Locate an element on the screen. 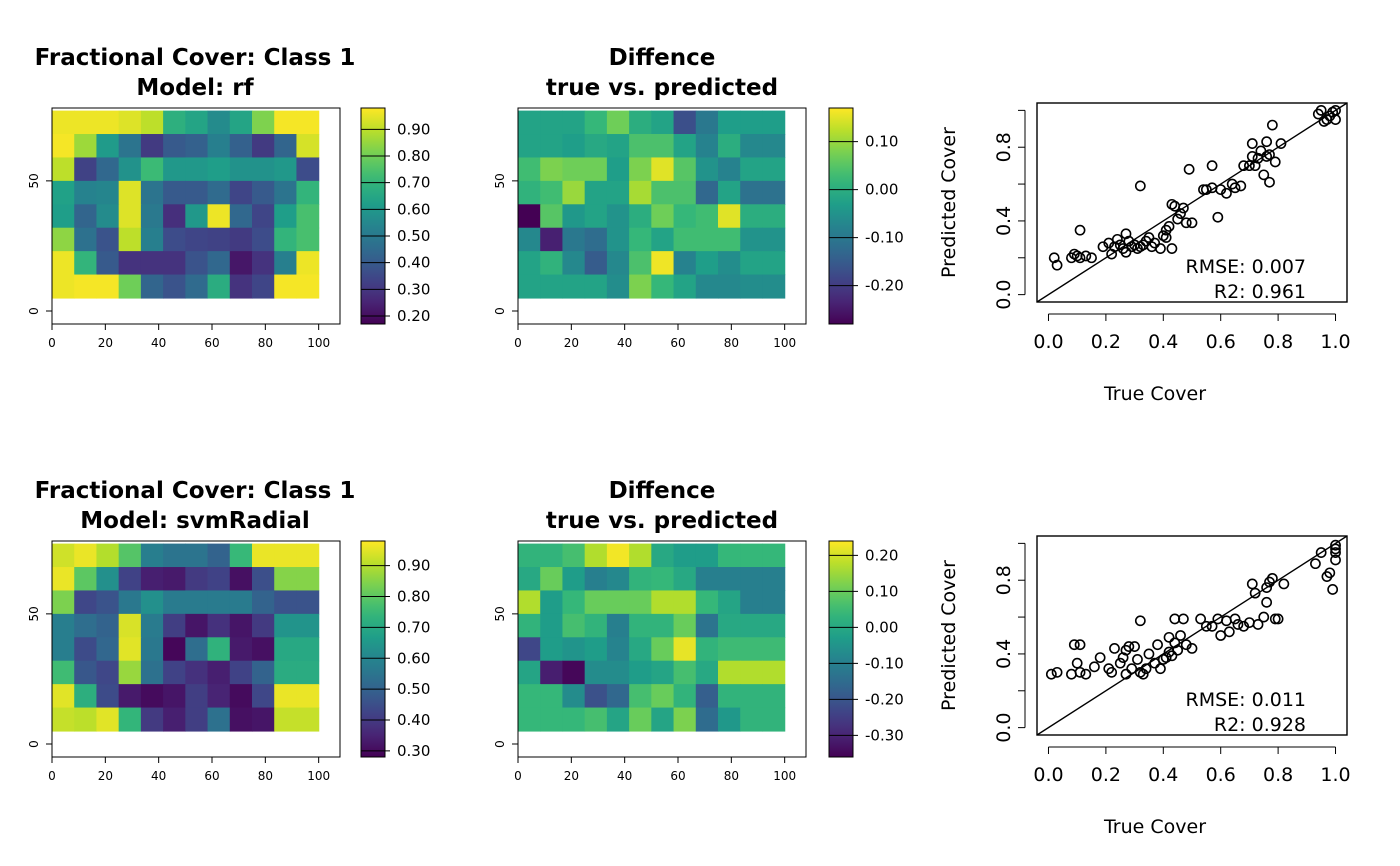 This screenshot has height=866, width=1400. x-axis: 0 20 40 60 80 100 is located at coordinates (189, 337).